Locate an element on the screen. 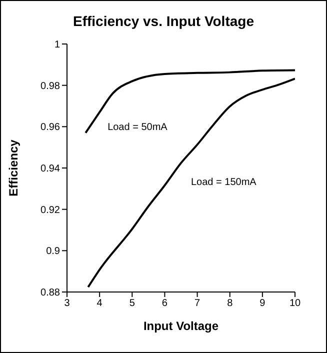 The height and width of the screenshot is (353, 327). x-tick-label: 9 is located at coordinates (263, 304).